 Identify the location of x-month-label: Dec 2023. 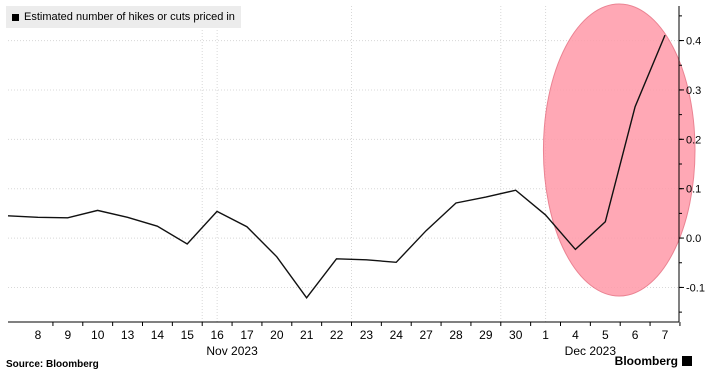
(591, 351).